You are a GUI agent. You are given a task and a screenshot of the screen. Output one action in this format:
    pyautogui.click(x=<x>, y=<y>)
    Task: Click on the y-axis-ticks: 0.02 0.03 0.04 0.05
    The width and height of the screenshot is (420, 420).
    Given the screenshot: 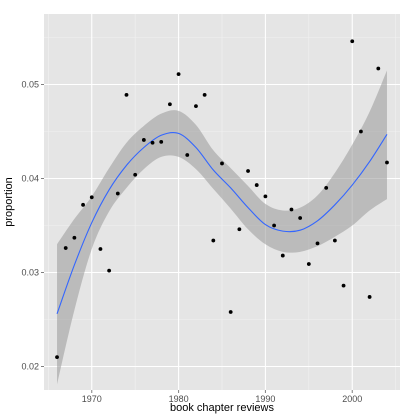 What is the action you would take?
    pyautogui.click(x=32, y=226)
    